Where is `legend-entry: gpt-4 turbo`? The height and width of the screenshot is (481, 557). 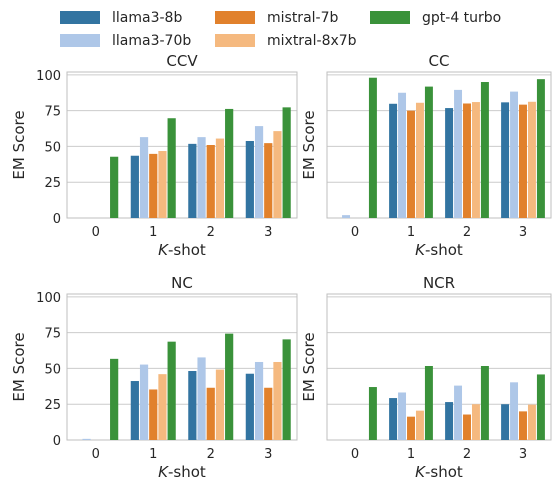 legend-entry: gpt-4 turbo is located at coordinates (435, 18).